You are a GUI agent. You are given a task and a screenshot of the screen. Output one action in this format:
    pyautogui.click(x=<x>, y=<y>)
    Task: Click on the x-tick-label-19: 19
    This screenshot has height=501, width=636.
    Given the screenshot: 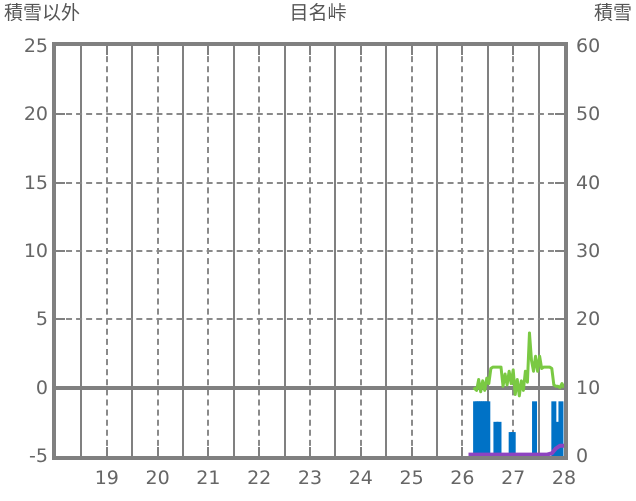 What is the action you would take?
    pyautogui.click(x=106, y=478)
    